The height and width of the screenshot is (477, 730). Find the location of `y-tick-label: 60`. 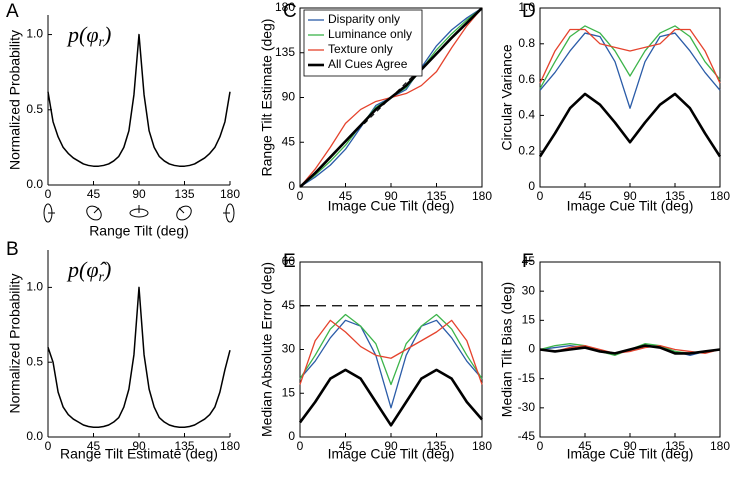

y-tick-label: 60 is located at coordinates (289, 261).